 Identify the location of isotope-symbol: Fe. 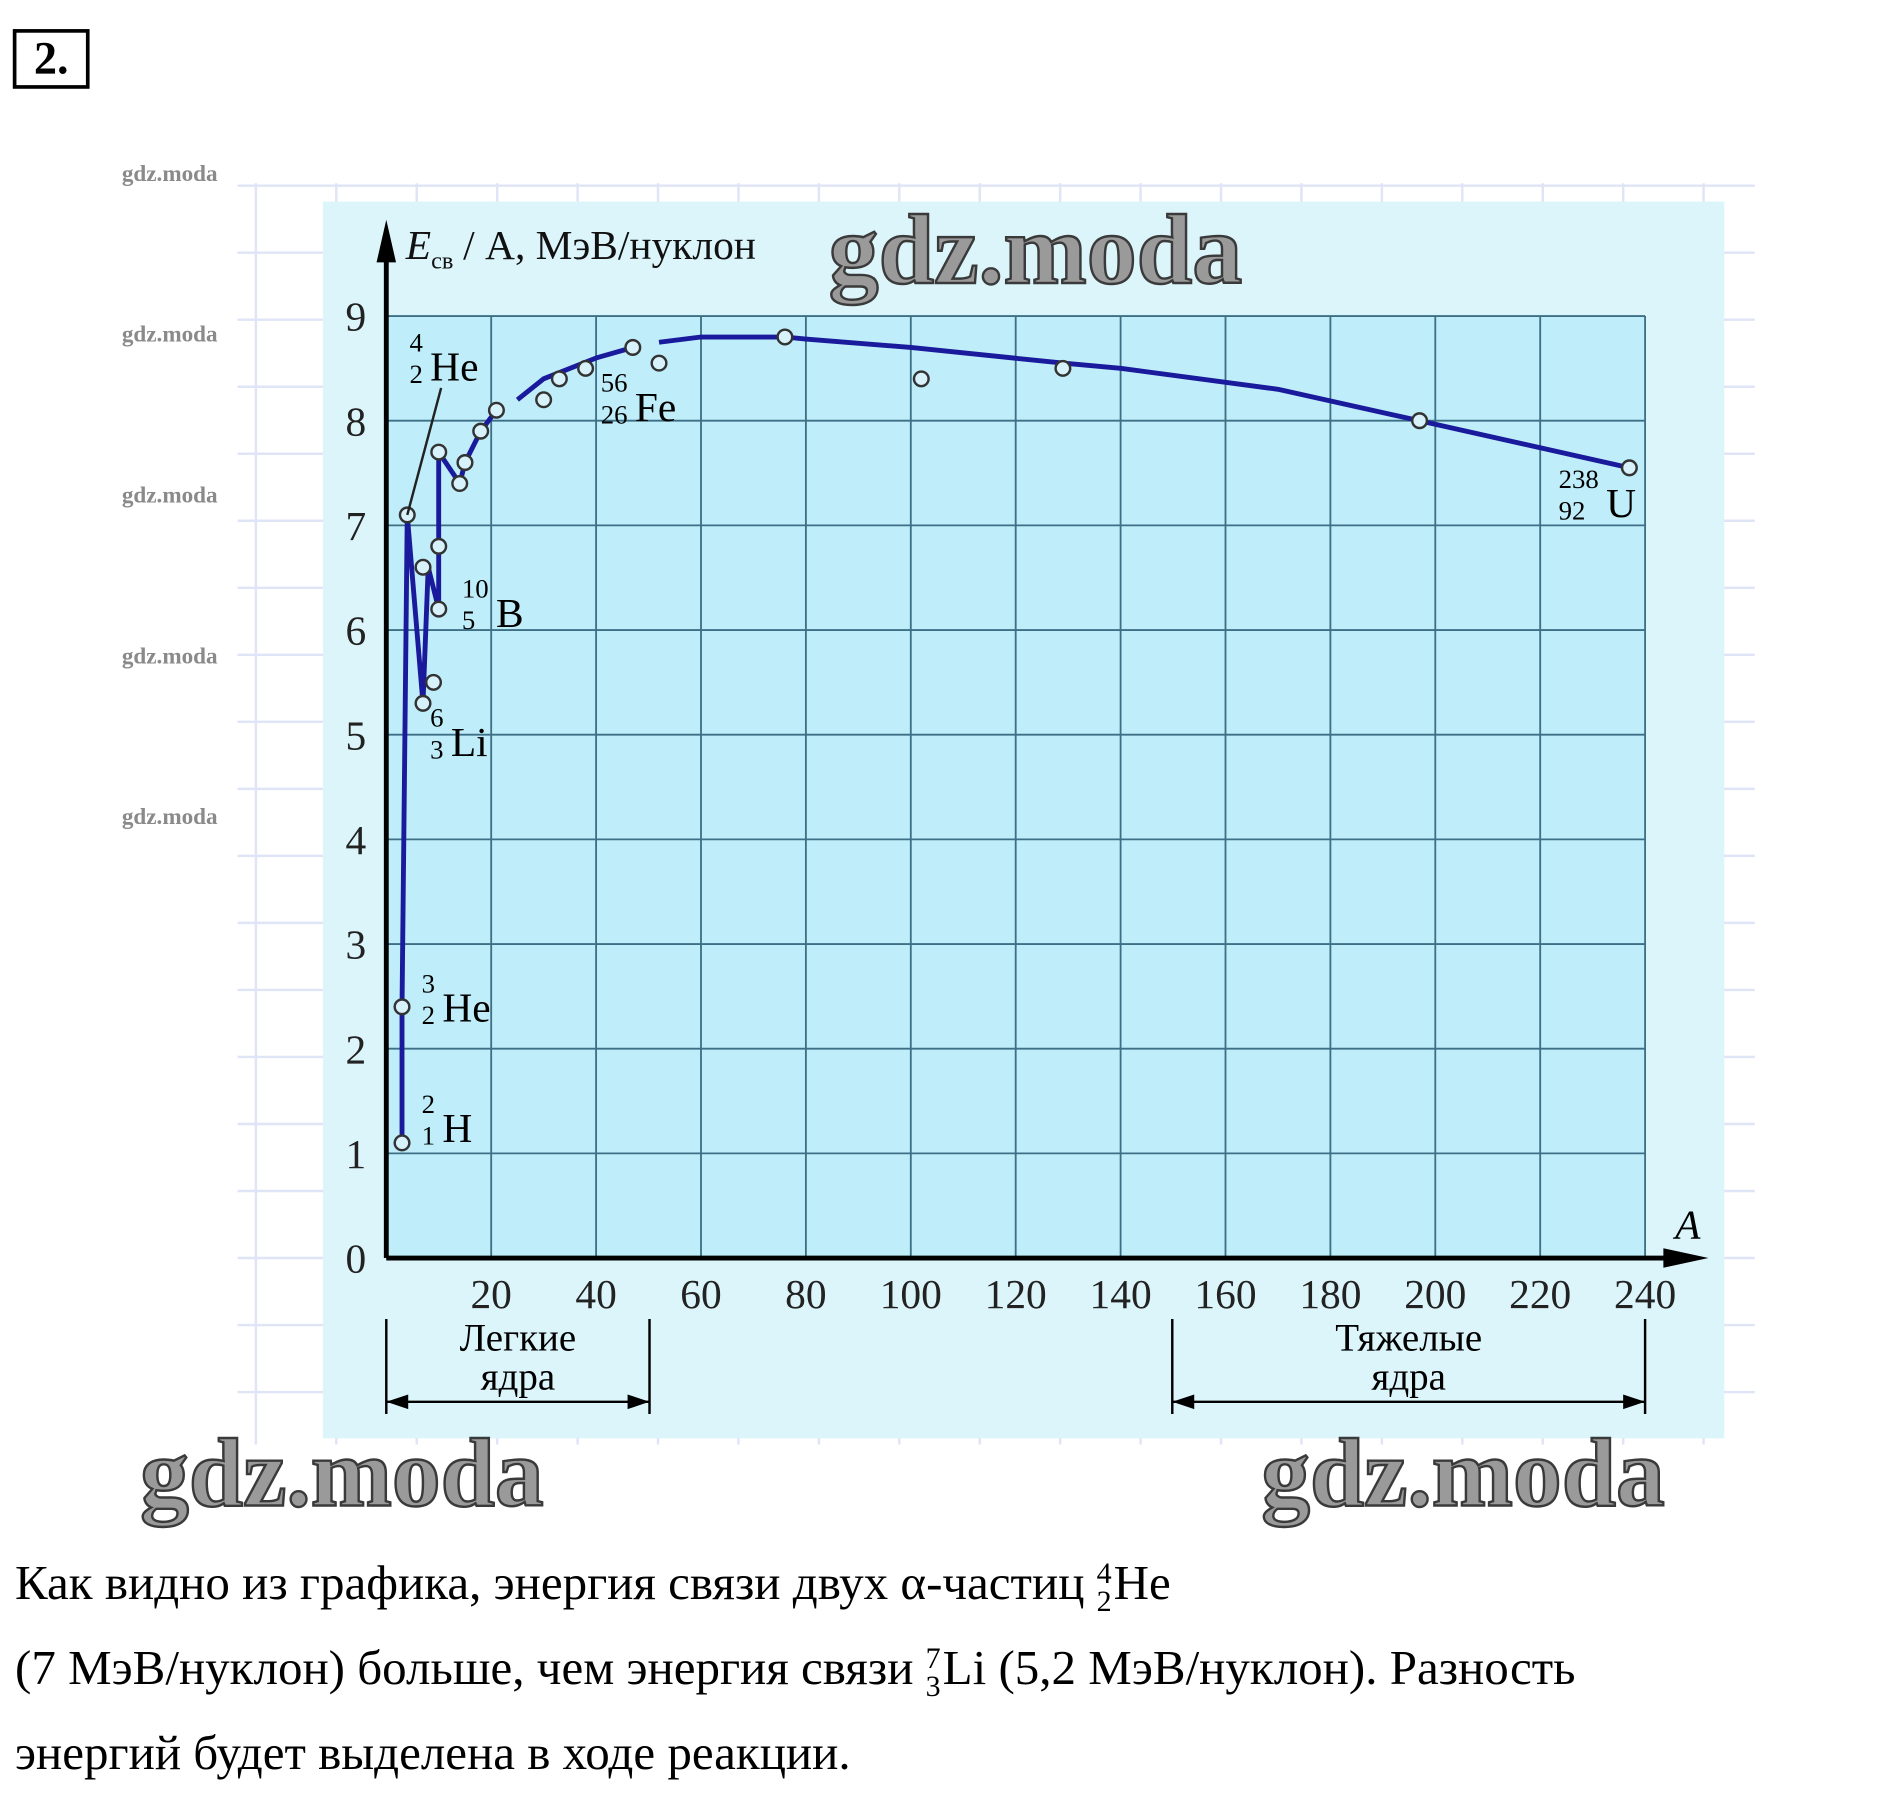
(655, 407).